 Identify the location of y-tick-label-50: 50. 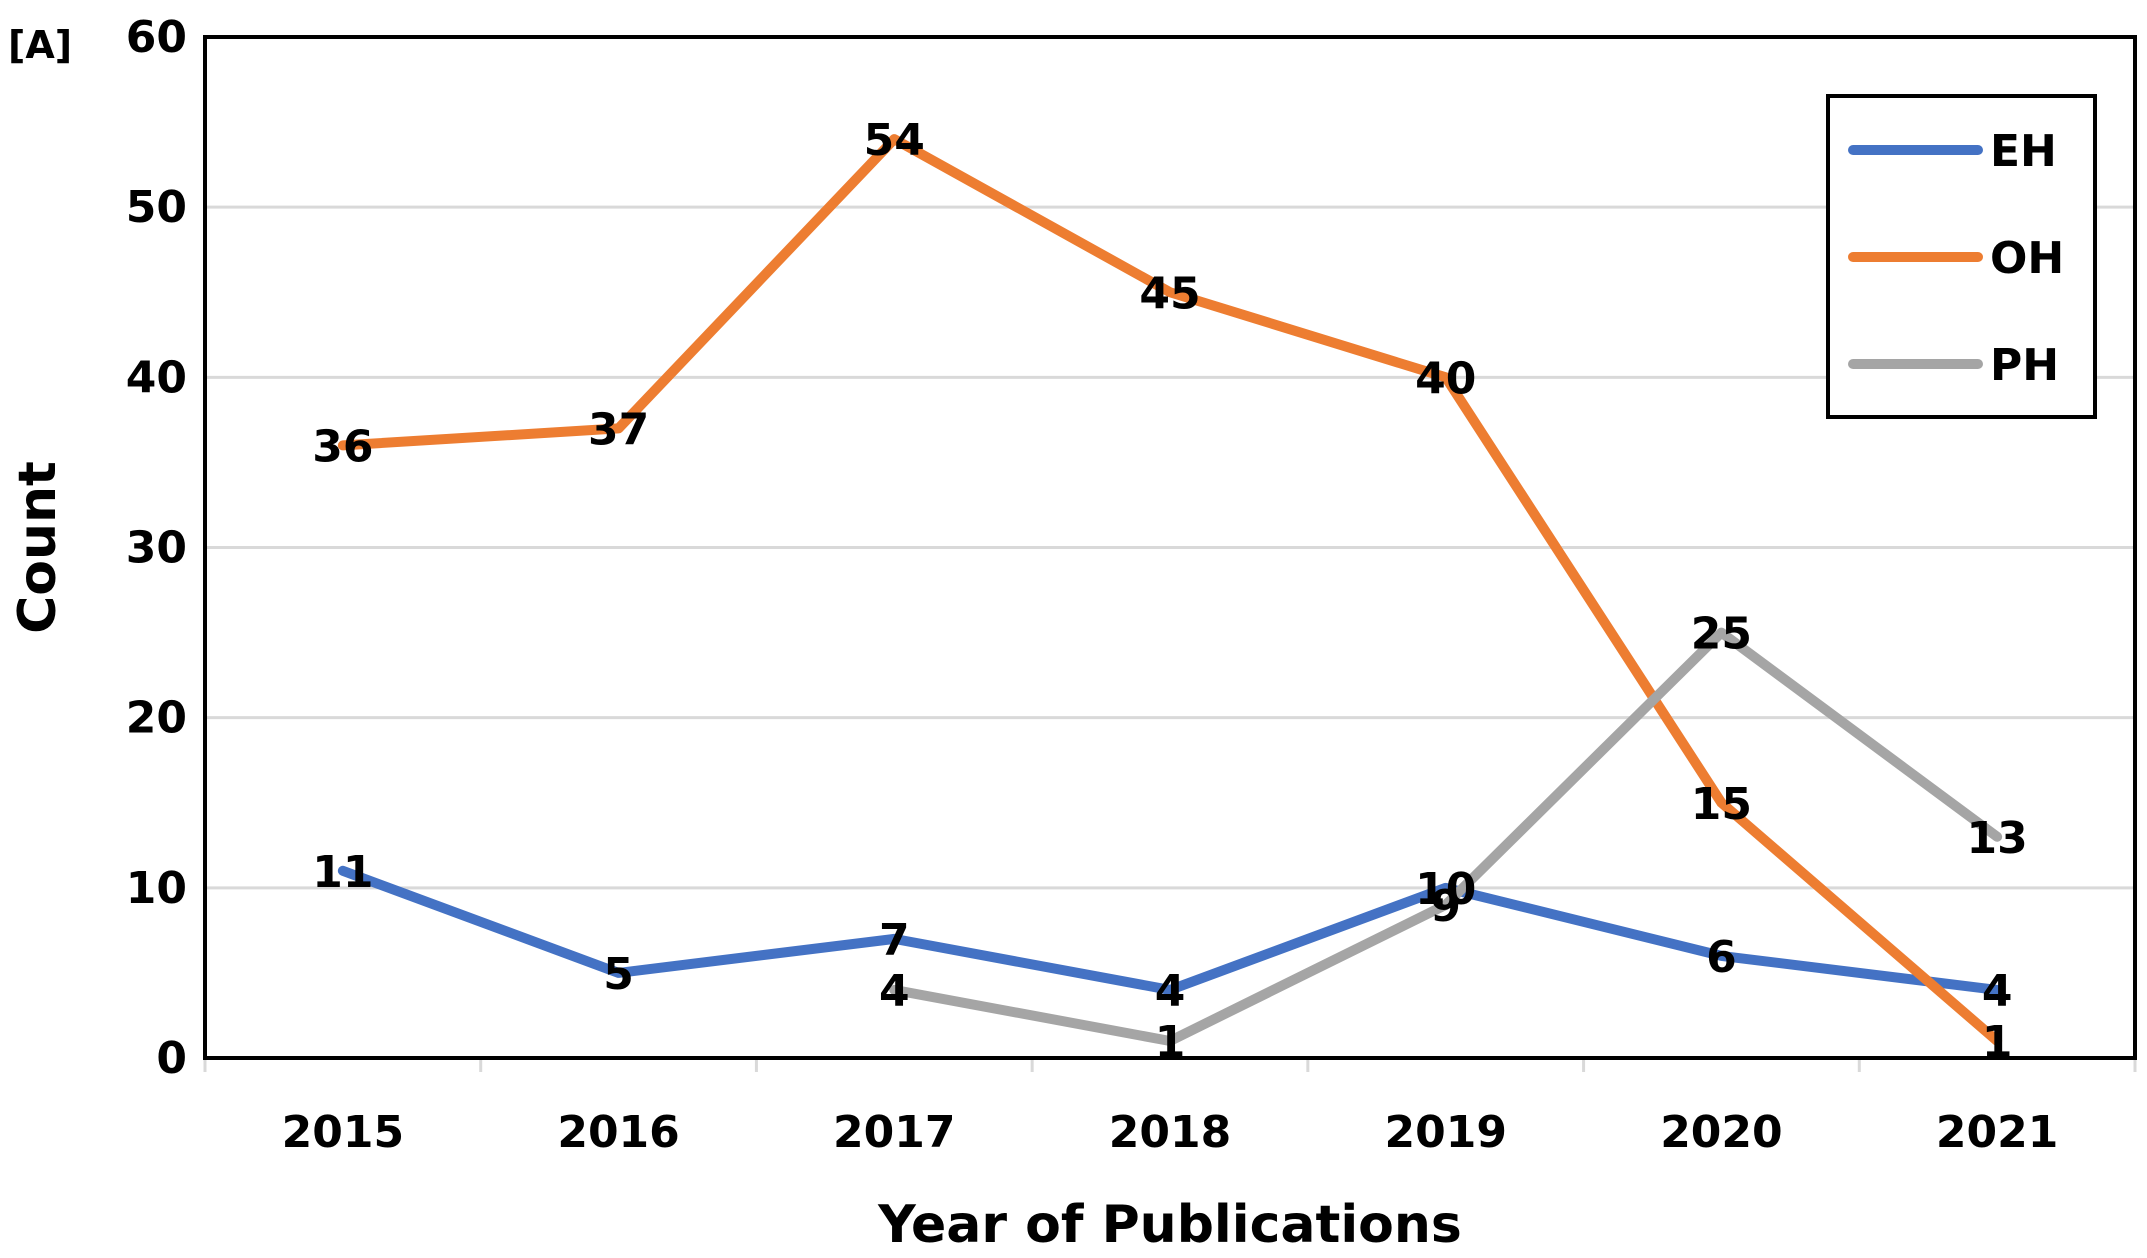
(156, 207).